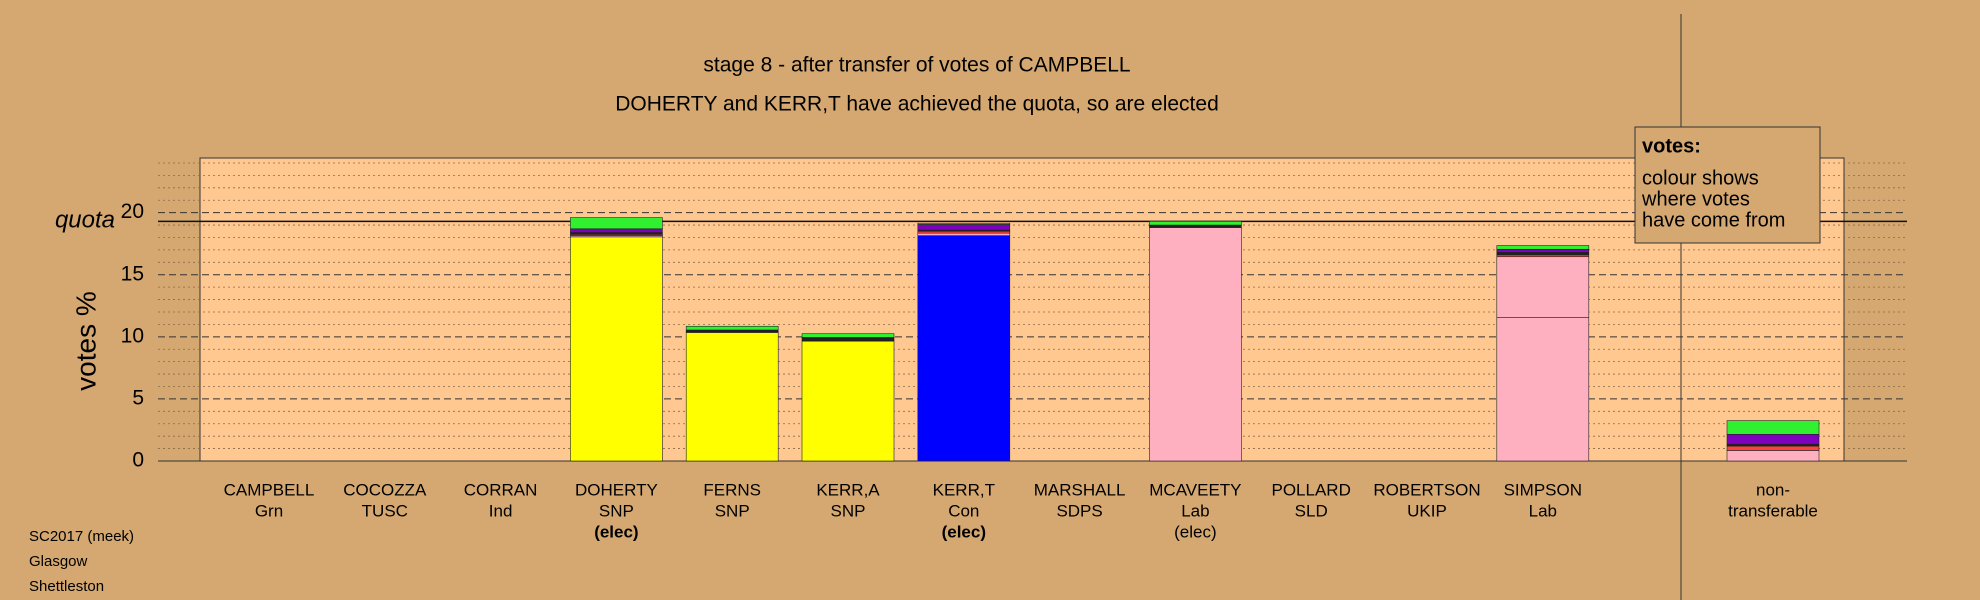  What do you see at coordinates (1671, 146) in the screenshot?
I see `legend-title: votes:` at bounding box center [1671, 146].